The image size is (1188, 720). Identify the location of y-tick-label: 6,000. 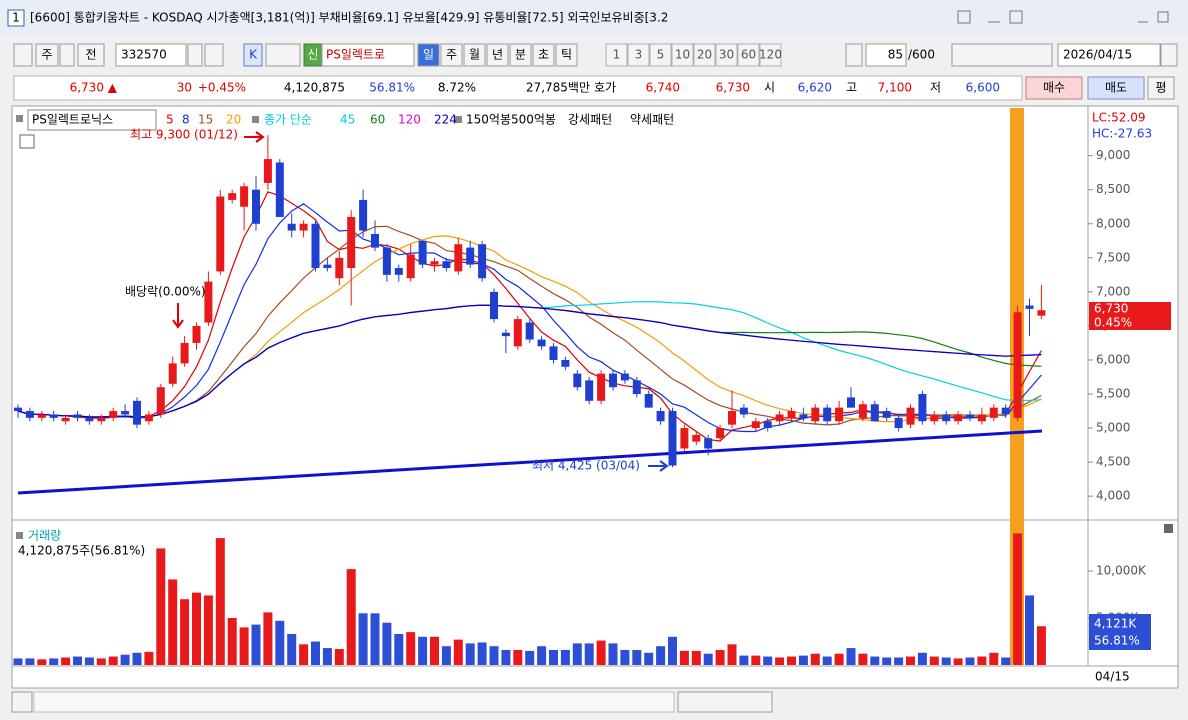
(1113, 359).